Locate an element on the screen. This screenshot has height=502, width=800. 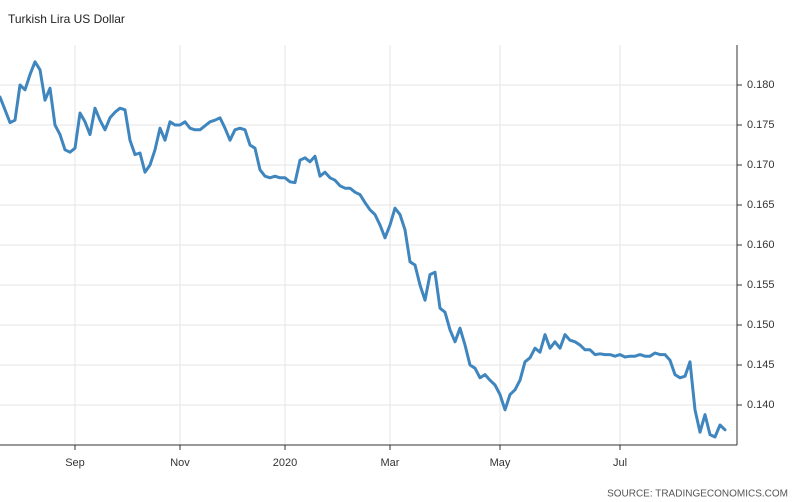
y-tick-label: 0.175 is located at coordinates (761, 125).